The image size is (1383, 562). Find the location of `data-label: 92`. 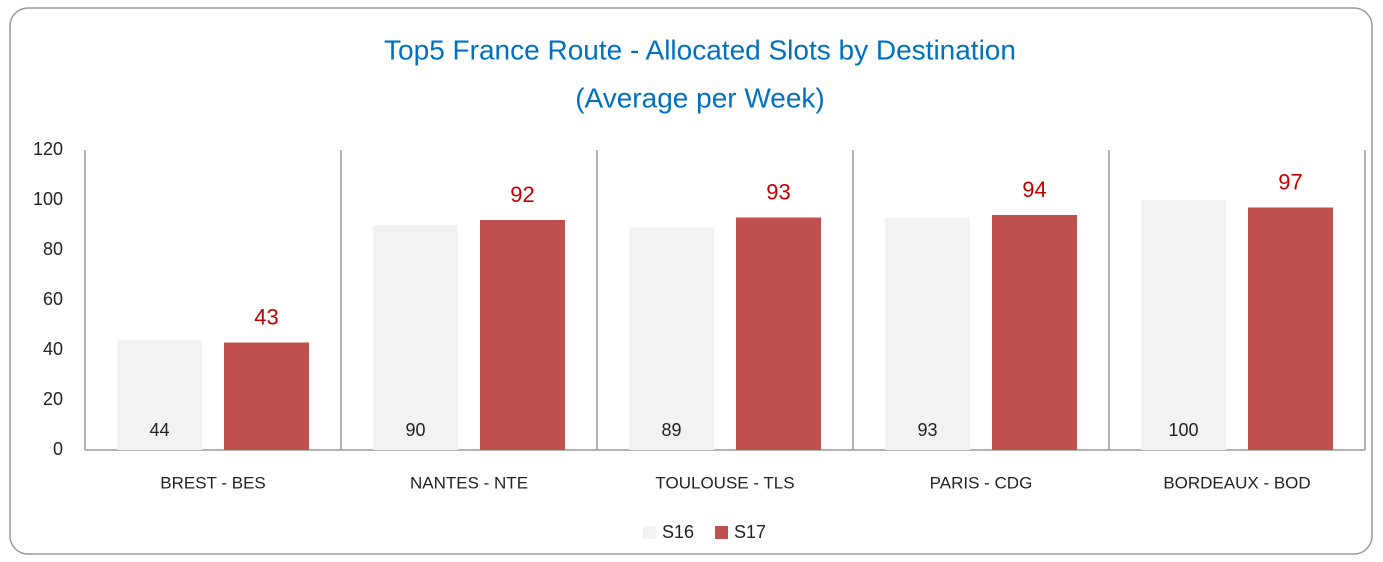

data-label: 92 is located at coordinates (522, 194).